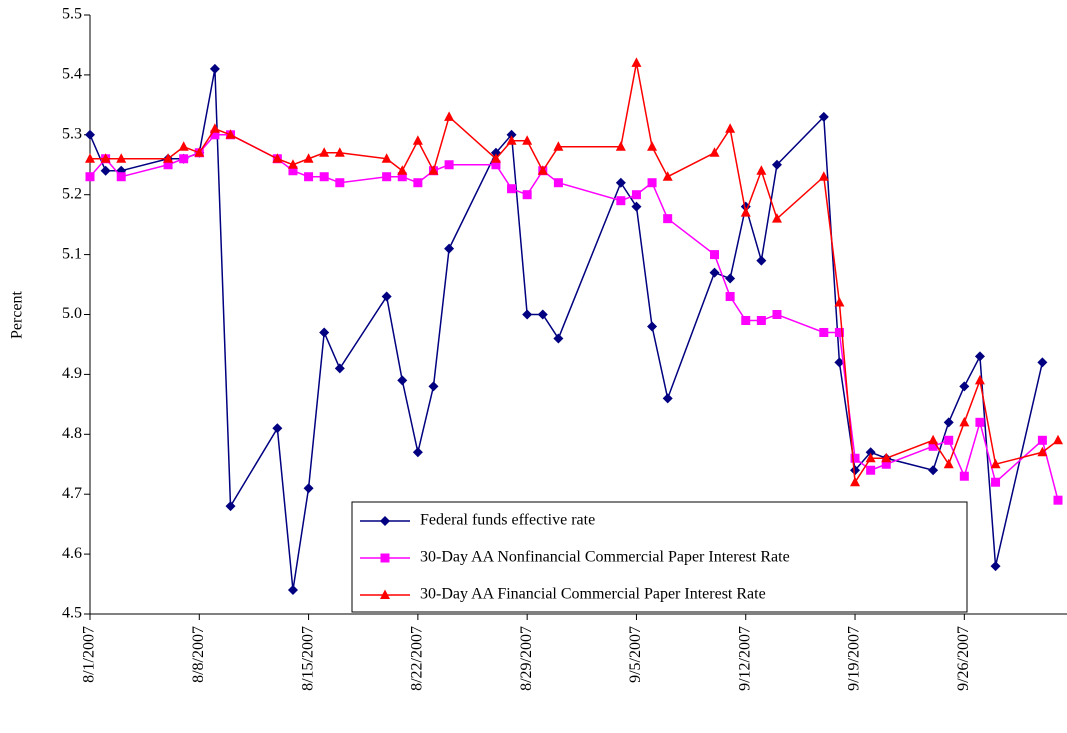  Describe the element at coordinates (72, 193) in the screenshot. I see `y-tick-label: 5.2` at that location.